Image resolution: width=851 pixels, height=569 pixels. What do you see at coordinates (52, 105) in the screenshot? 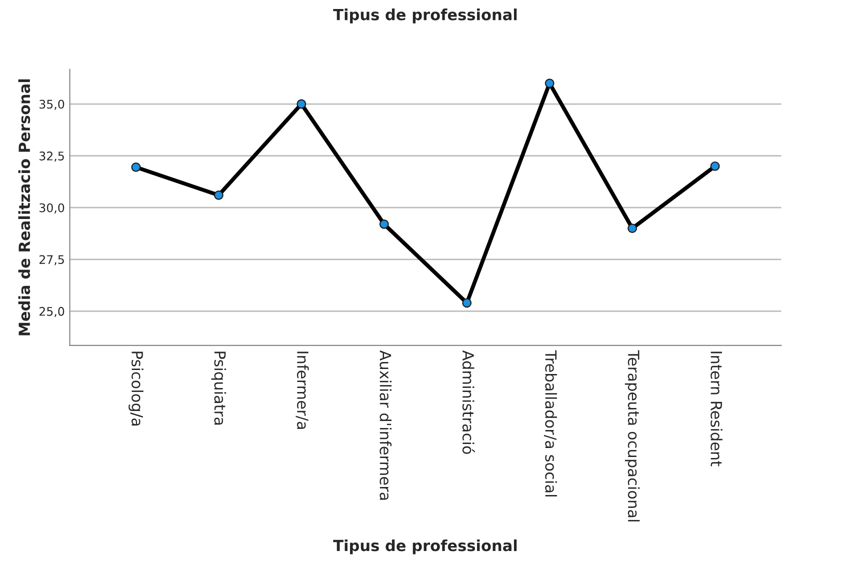
I see `y-tick-label: 35,0` at bounding box center [52, 105].